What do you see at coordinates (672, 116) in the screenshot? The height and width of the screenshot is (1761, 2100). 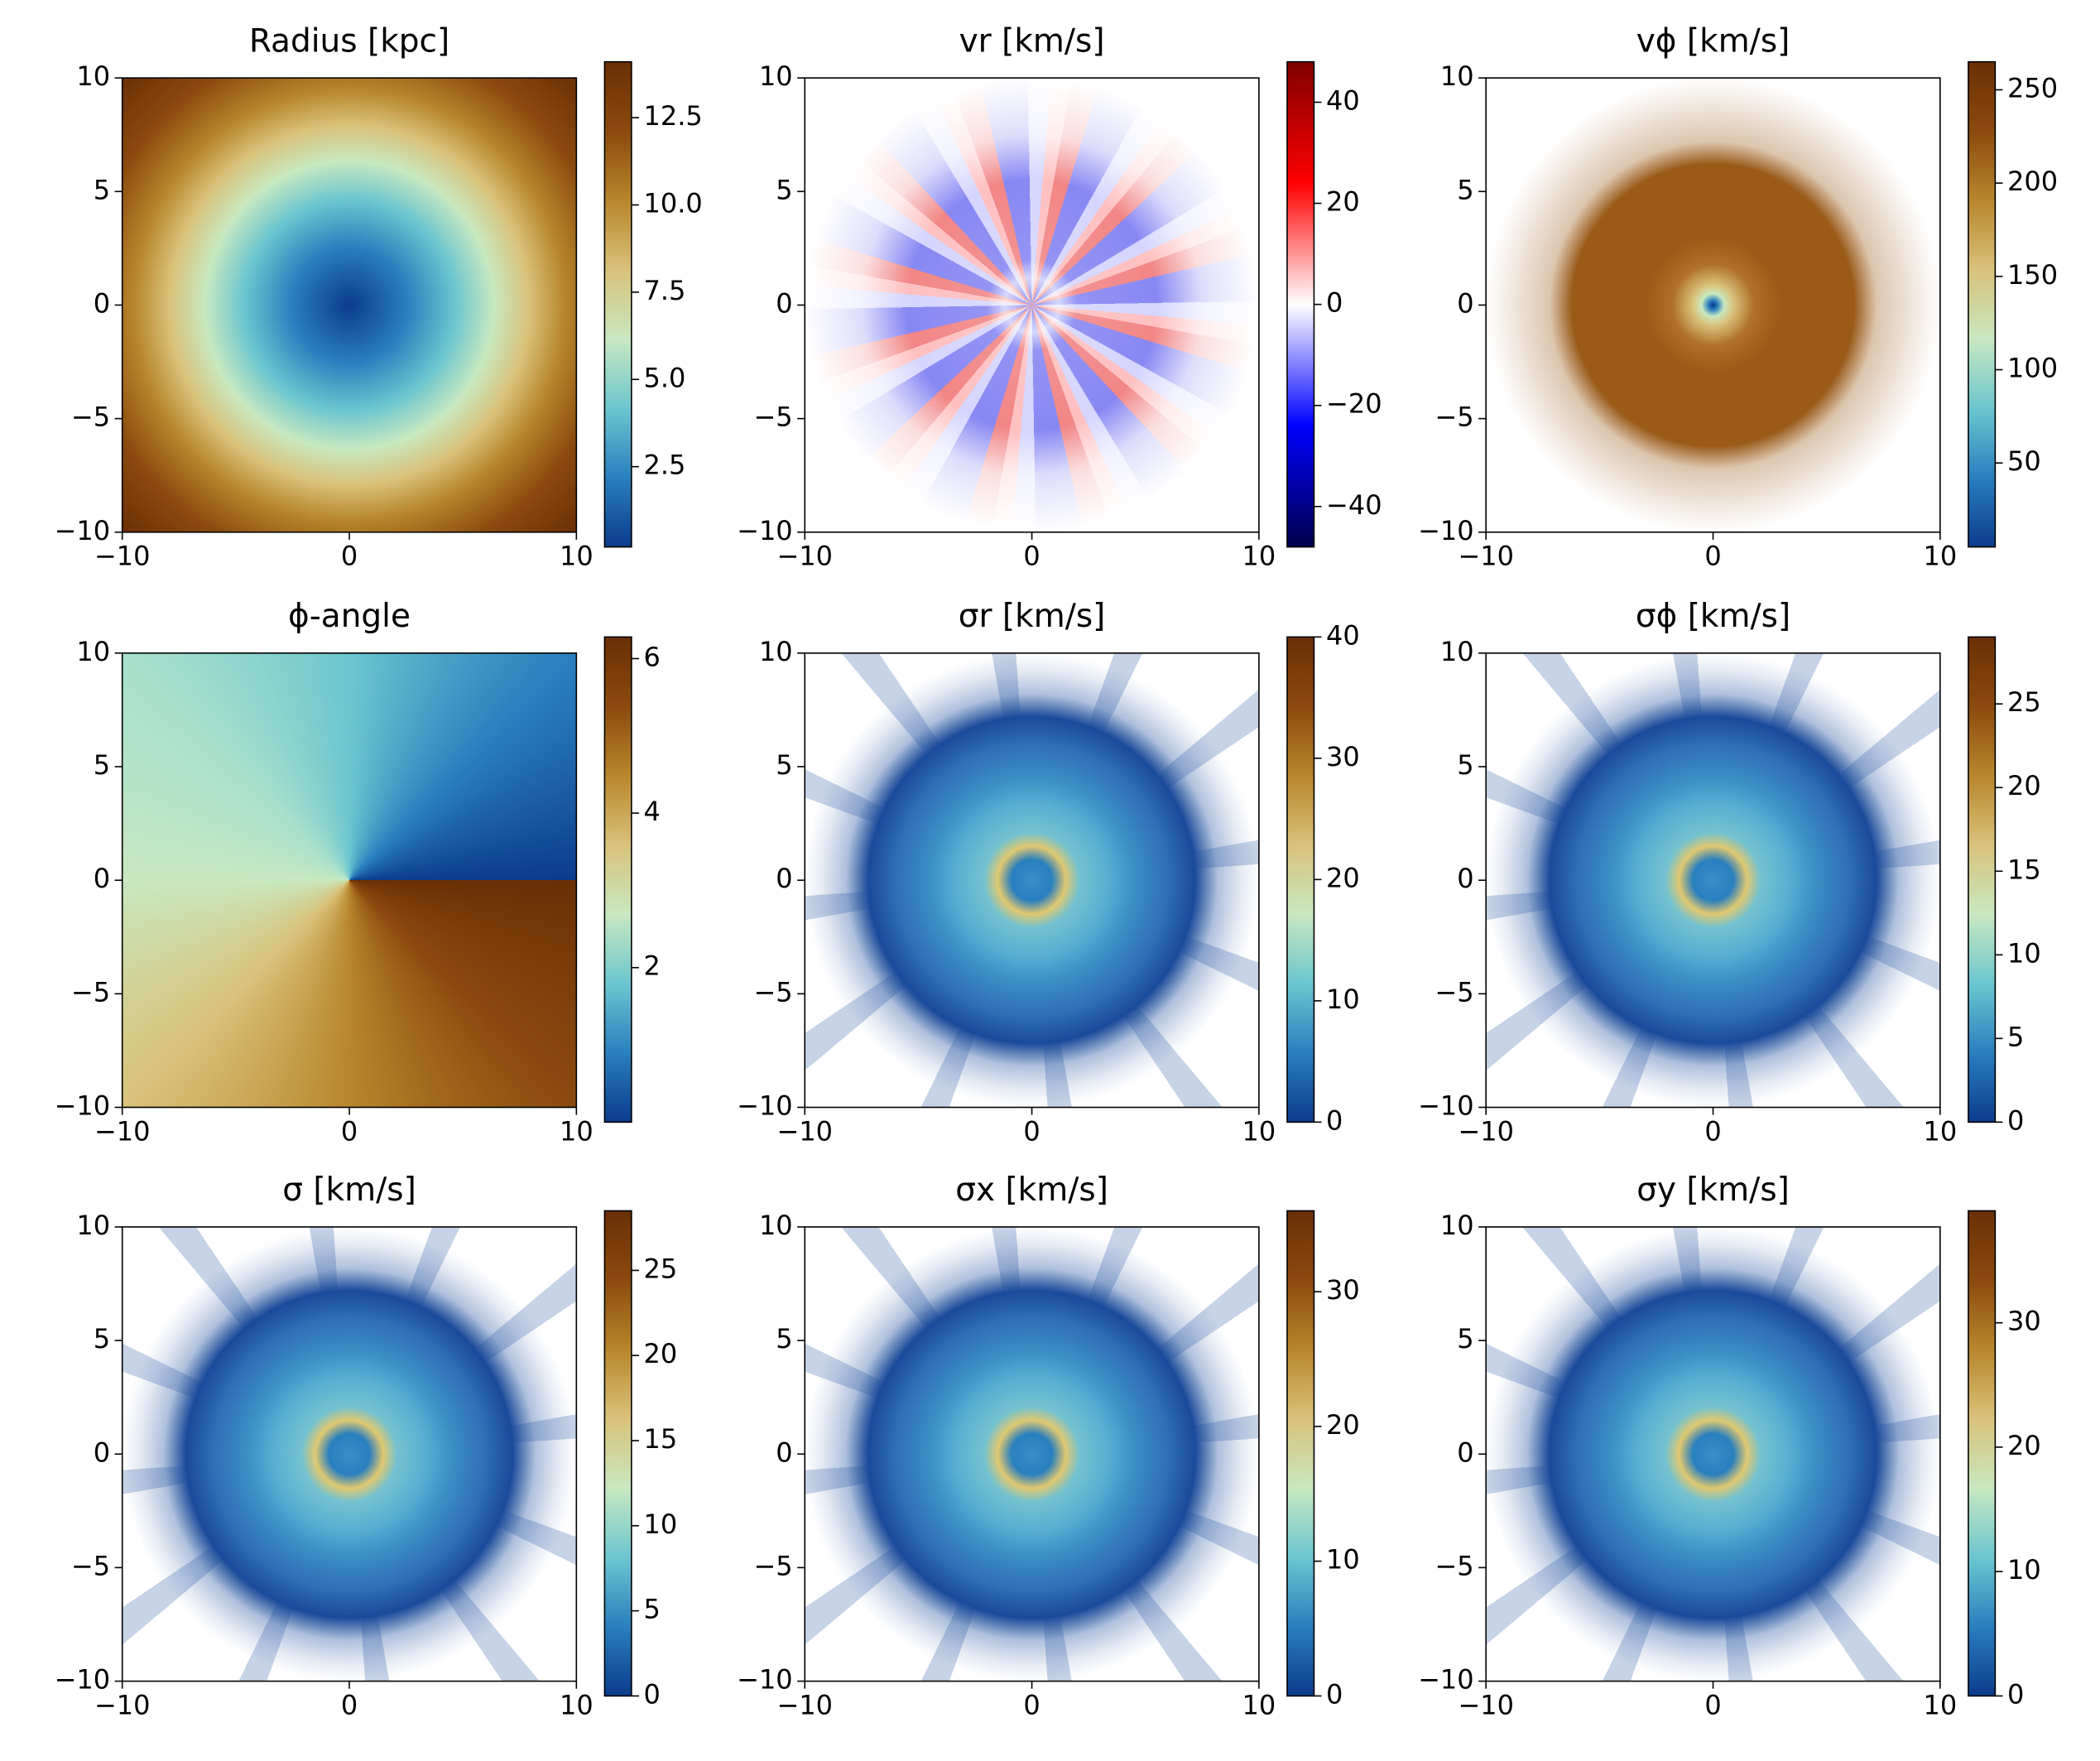 I see `colorbar-tick-label: 12.5` at bounding box center [672, 116].